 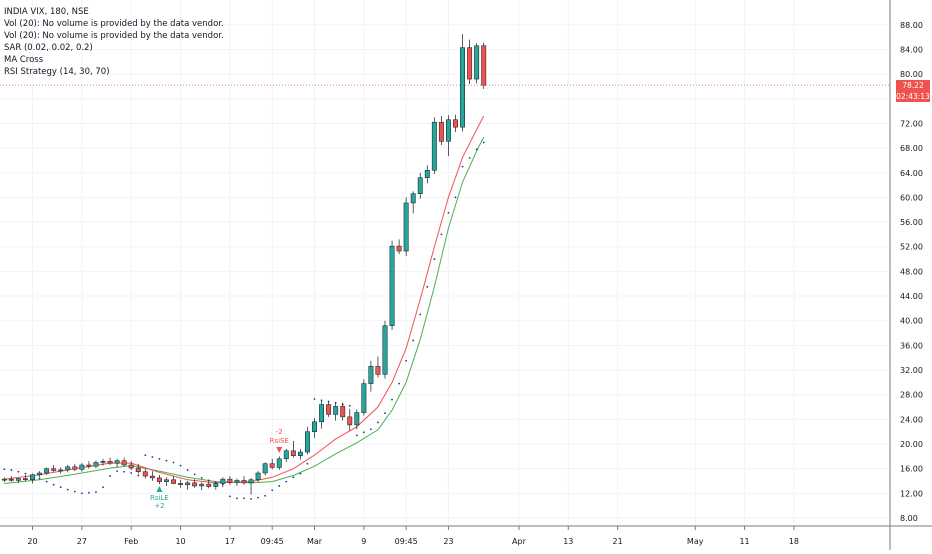 I want to click on y-tick-label: 72.00, so click(x=911, y=123).